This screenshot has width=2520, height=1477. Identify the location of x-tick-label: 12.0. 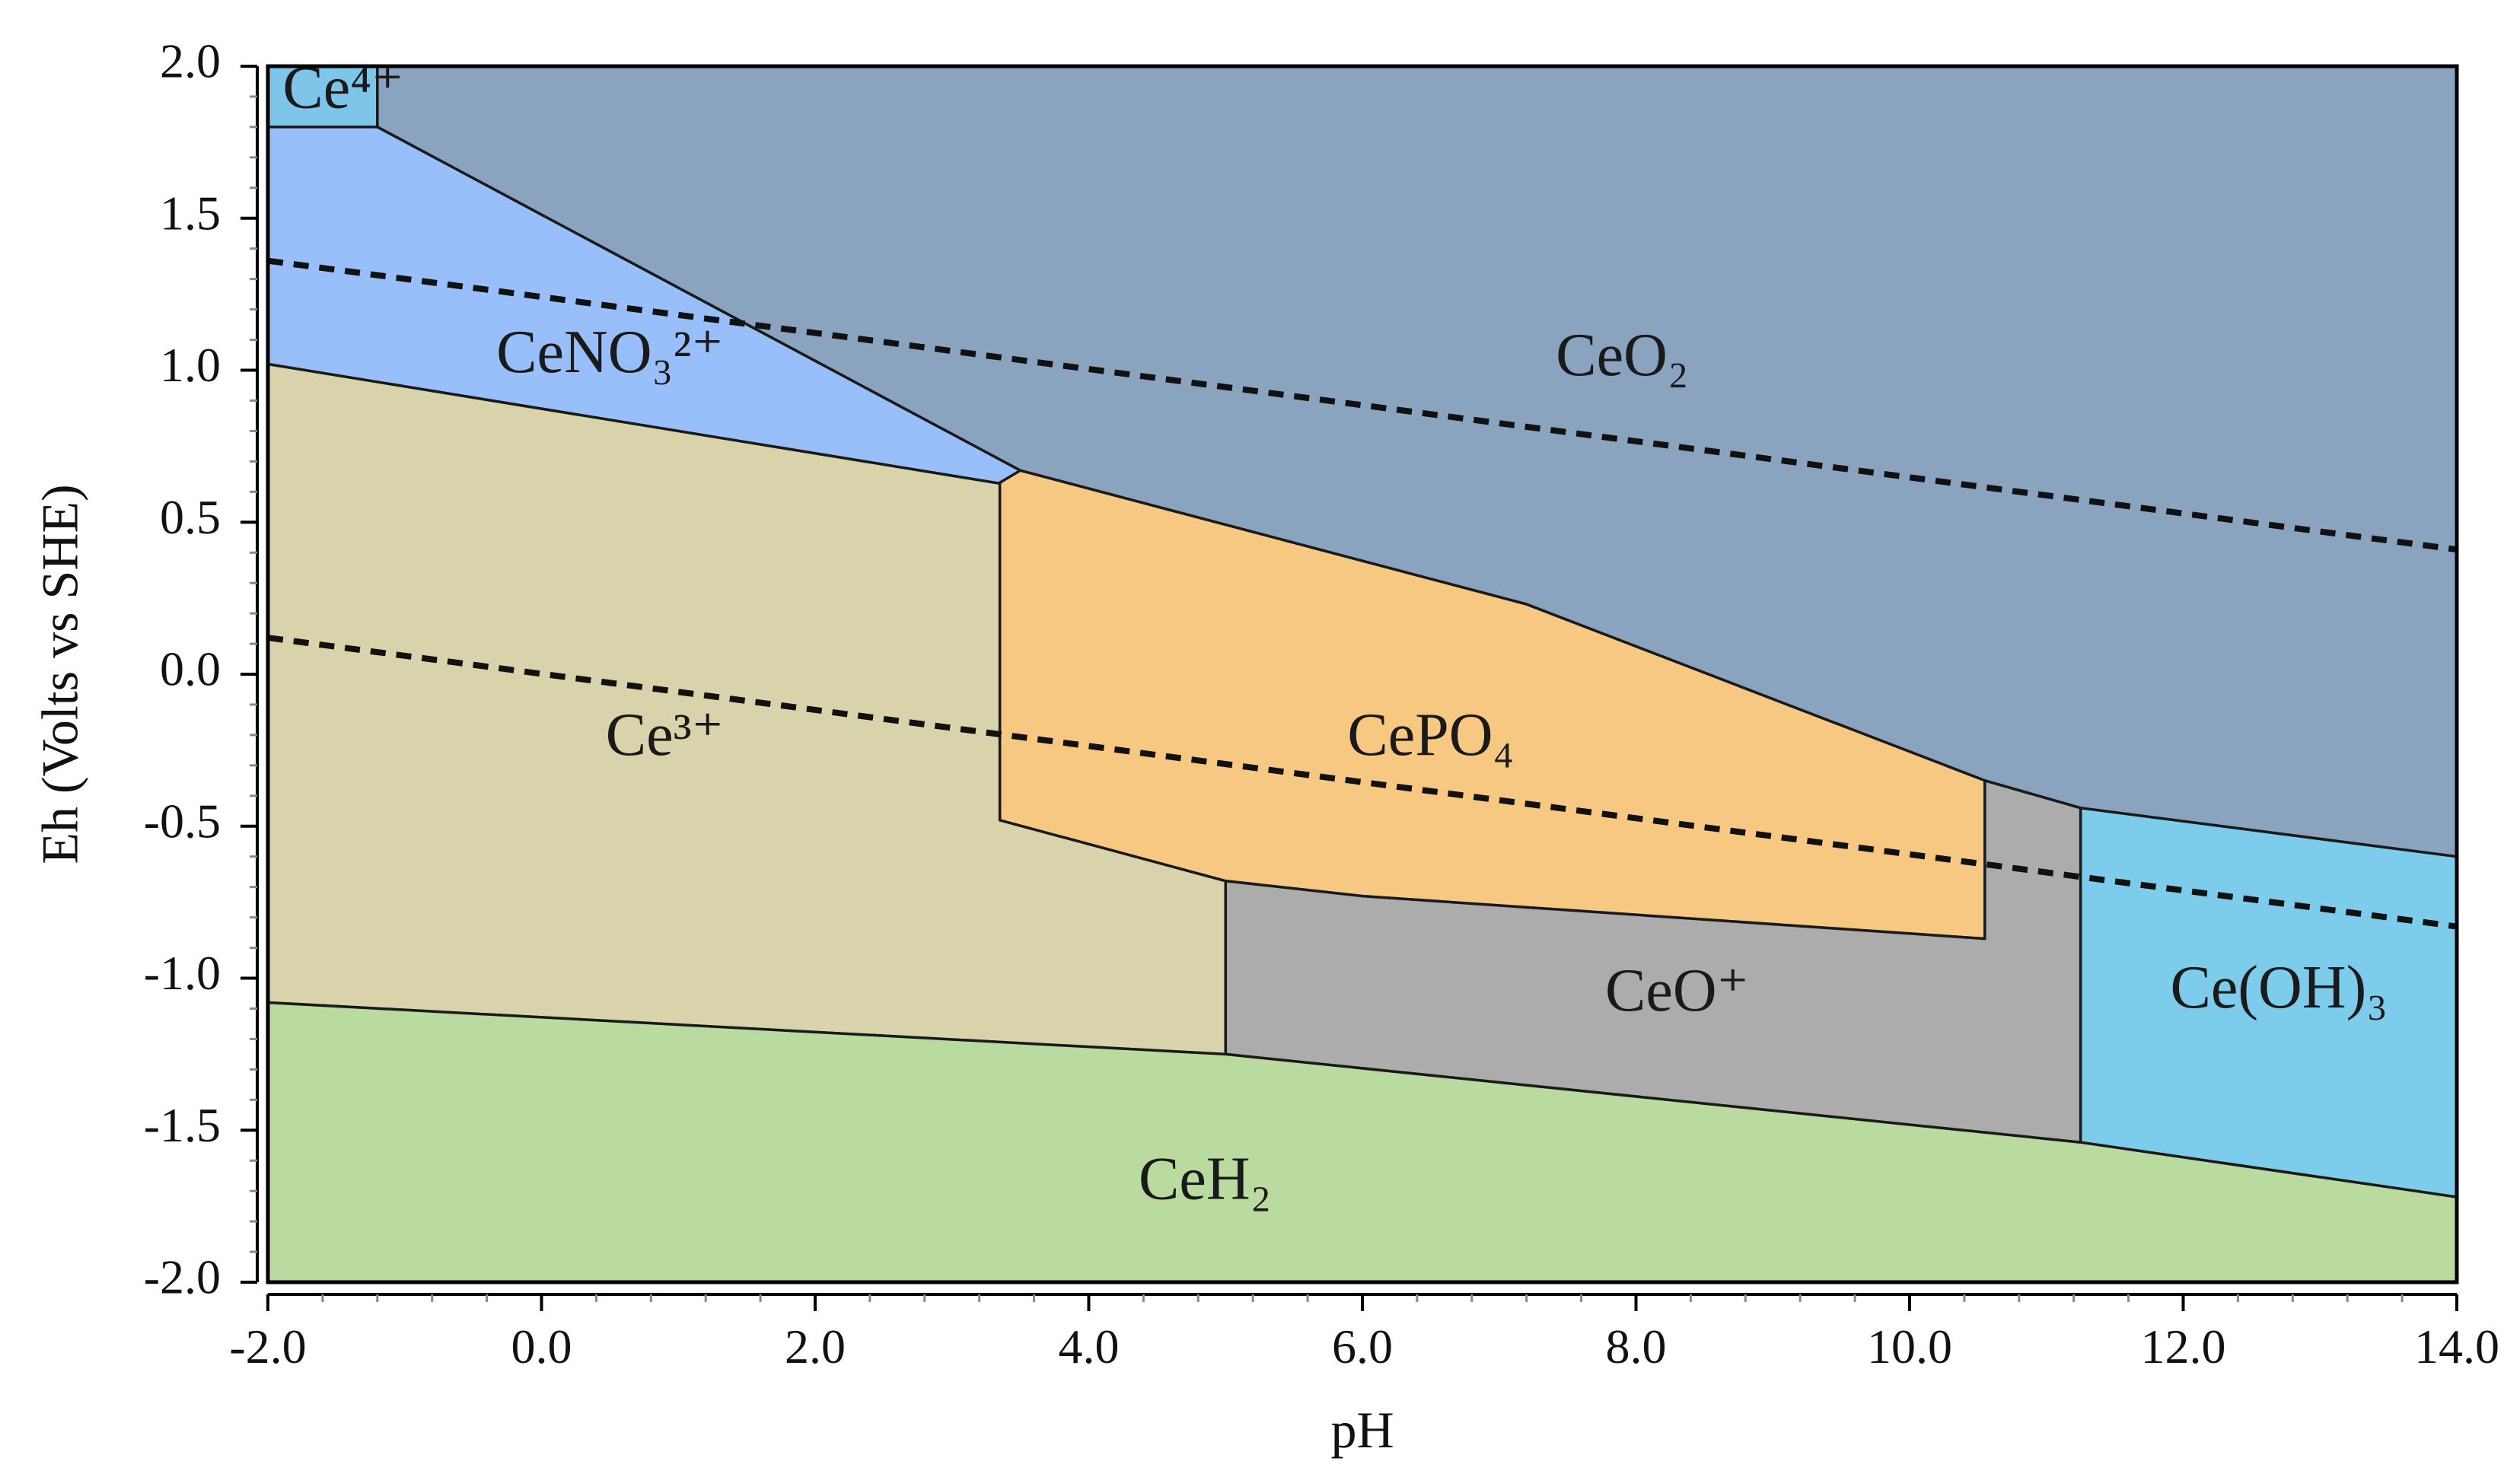
(2183, 1346).